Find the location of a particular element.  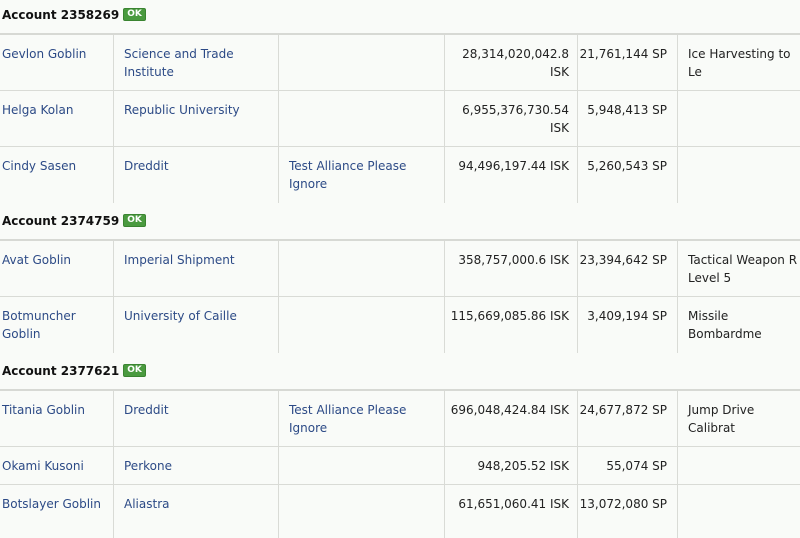

isk-balance: 115,669,085.86 ISK is located at coordinates (511, 325).